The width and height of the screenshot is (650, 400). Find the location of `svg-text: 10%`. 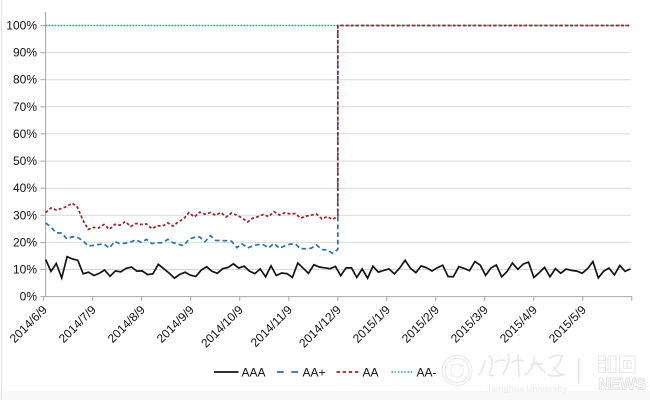

svg-text: 10% is located at coordinates (25, 270).